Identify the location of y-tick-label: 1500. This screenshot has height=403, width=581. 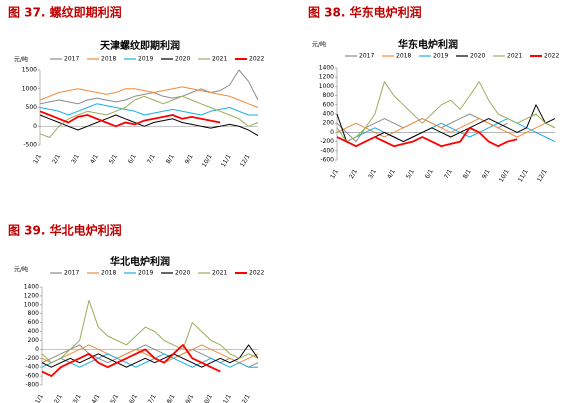
(29, 70).